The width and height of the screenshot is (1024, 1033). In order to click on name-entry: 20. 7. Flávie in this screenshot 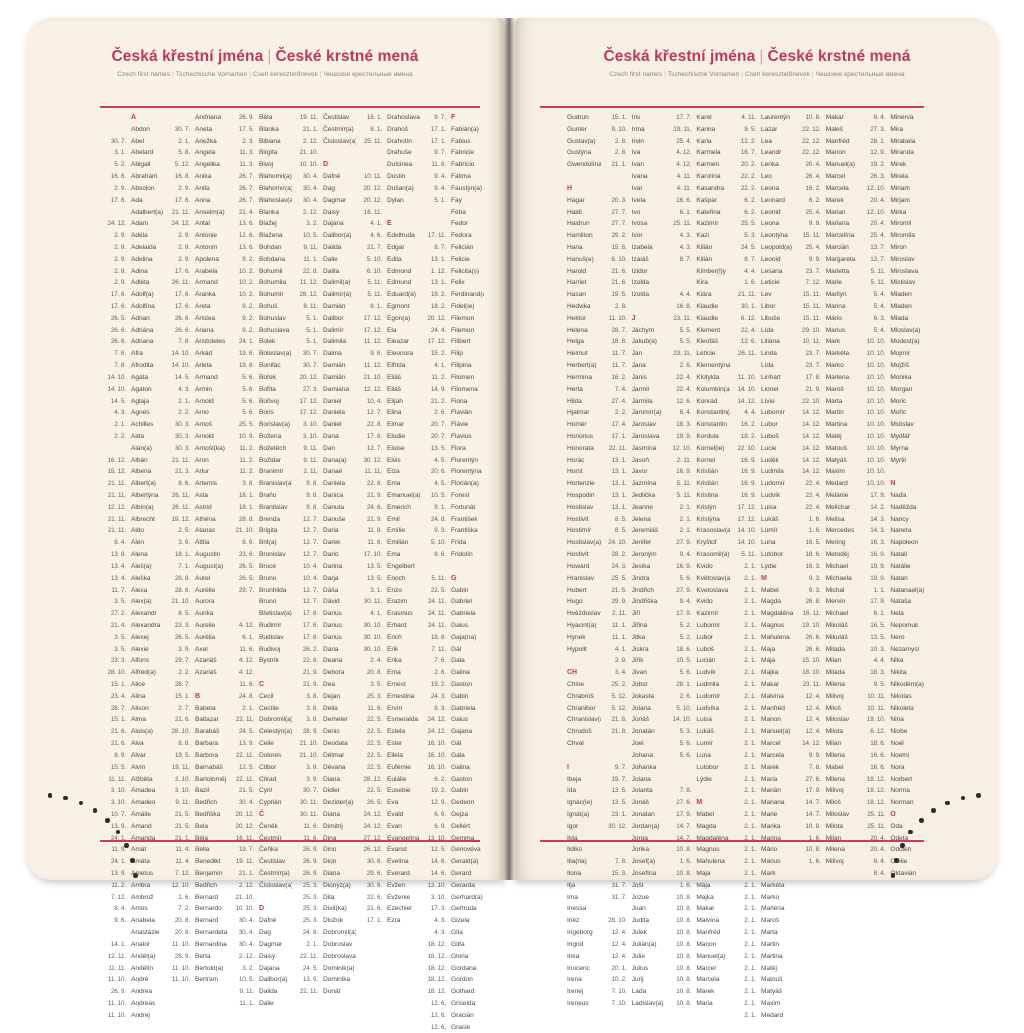, I will do `click(452, 425)`.